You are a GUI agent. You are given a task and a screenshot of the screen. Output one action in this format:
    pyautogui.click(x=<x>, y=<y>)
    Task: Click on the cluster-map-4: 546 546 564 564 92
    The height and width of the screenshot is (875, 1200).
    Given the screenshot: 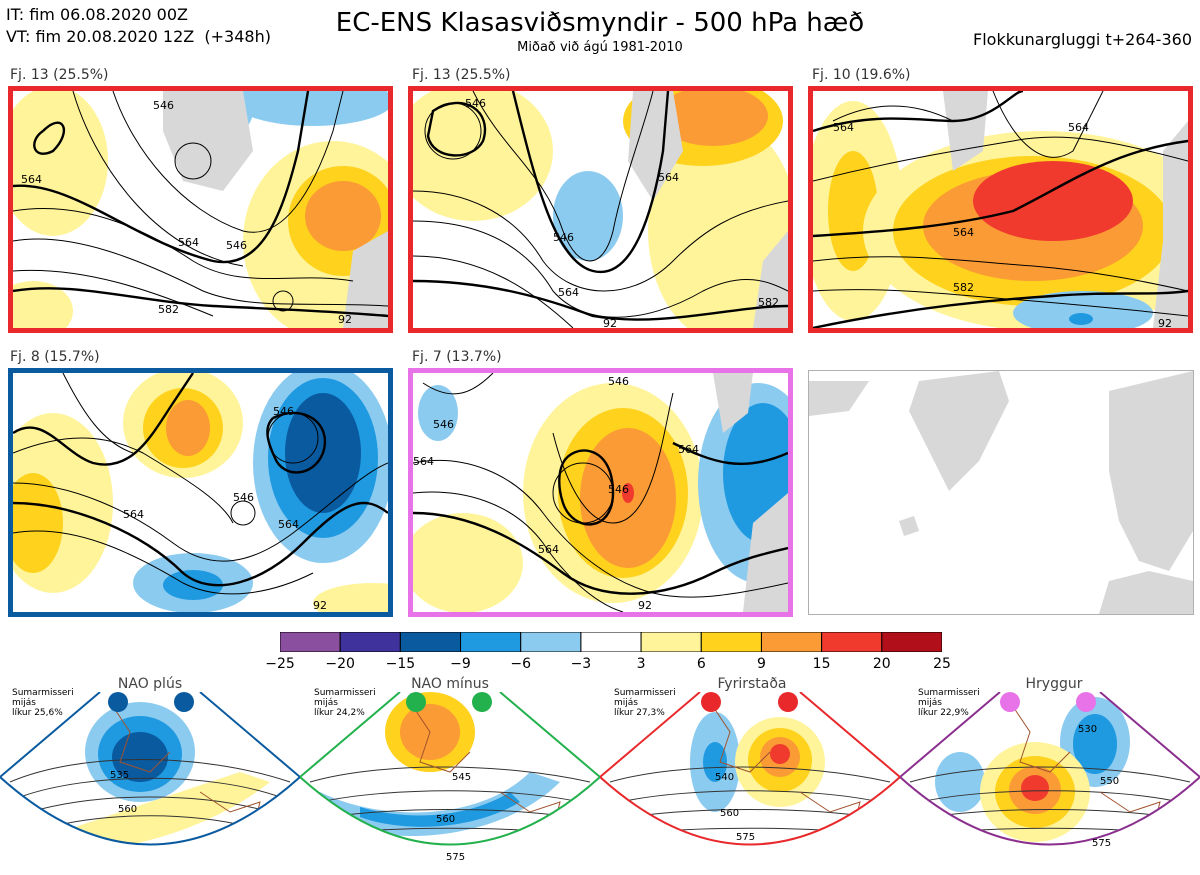 What is the action you would take?
    pyautogui.click(x=200, y=492)
    